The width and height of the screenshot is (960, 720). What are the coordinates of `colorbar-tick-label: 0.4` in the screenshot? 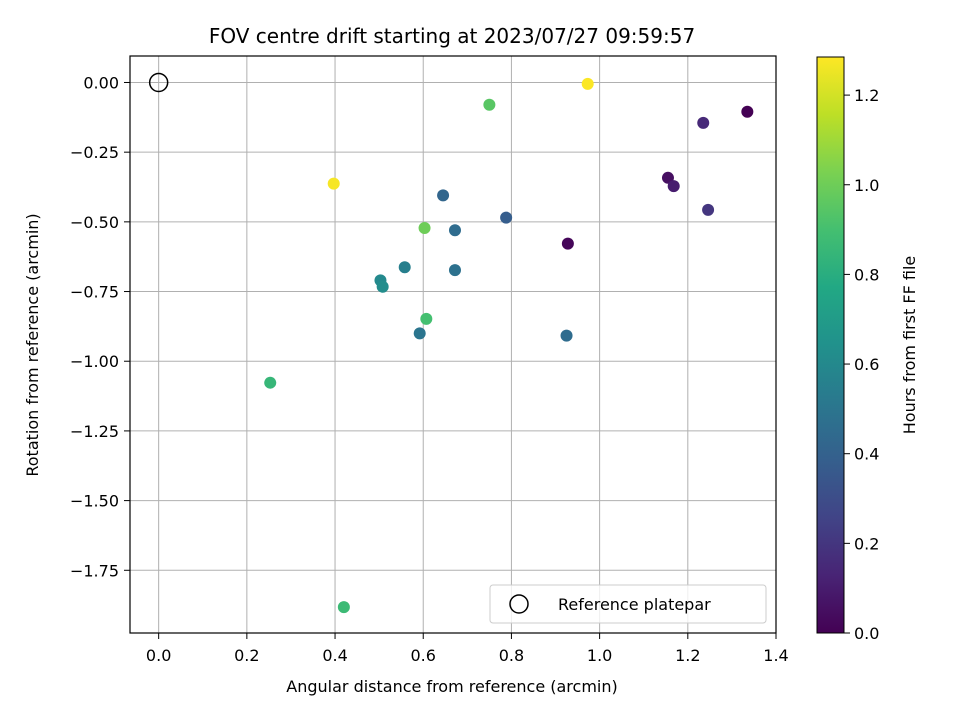 It's located at (866, 454).